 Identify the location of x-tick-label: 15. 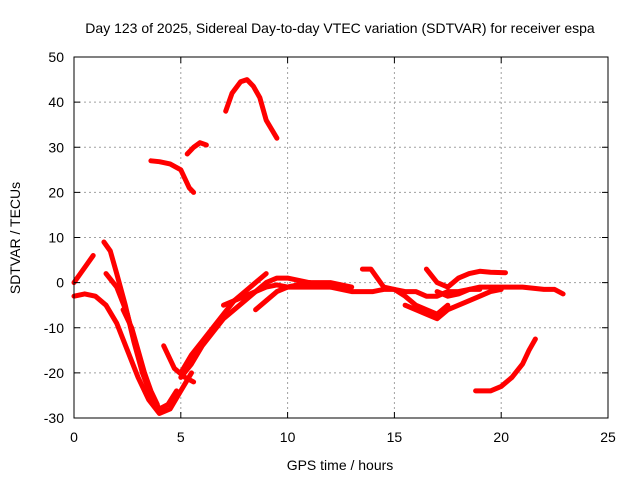
(395, 437).